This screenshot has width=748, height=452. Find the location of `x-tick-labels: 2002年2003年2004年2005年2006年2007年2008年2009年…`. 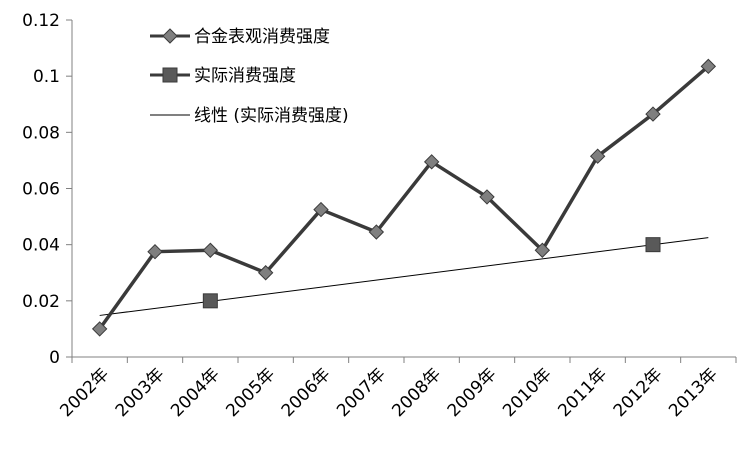

x-tick-labels: 2002年2003年2004年2005年2006年2007年2008年2009年… is located at coordinates (388, 392).